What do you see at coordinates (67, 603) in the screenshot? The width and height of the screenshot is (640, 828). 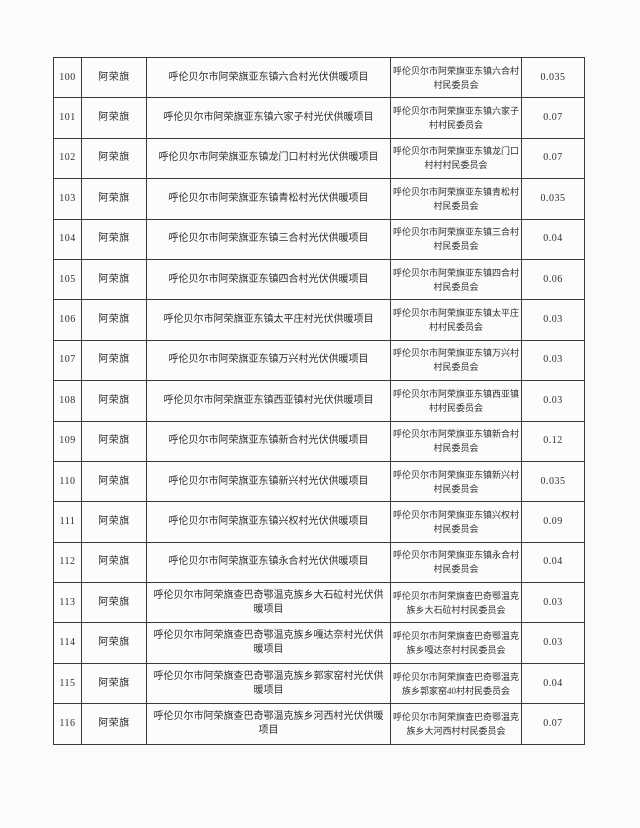 I see `row-number-cell: 113` at bounding box center [67, 603].